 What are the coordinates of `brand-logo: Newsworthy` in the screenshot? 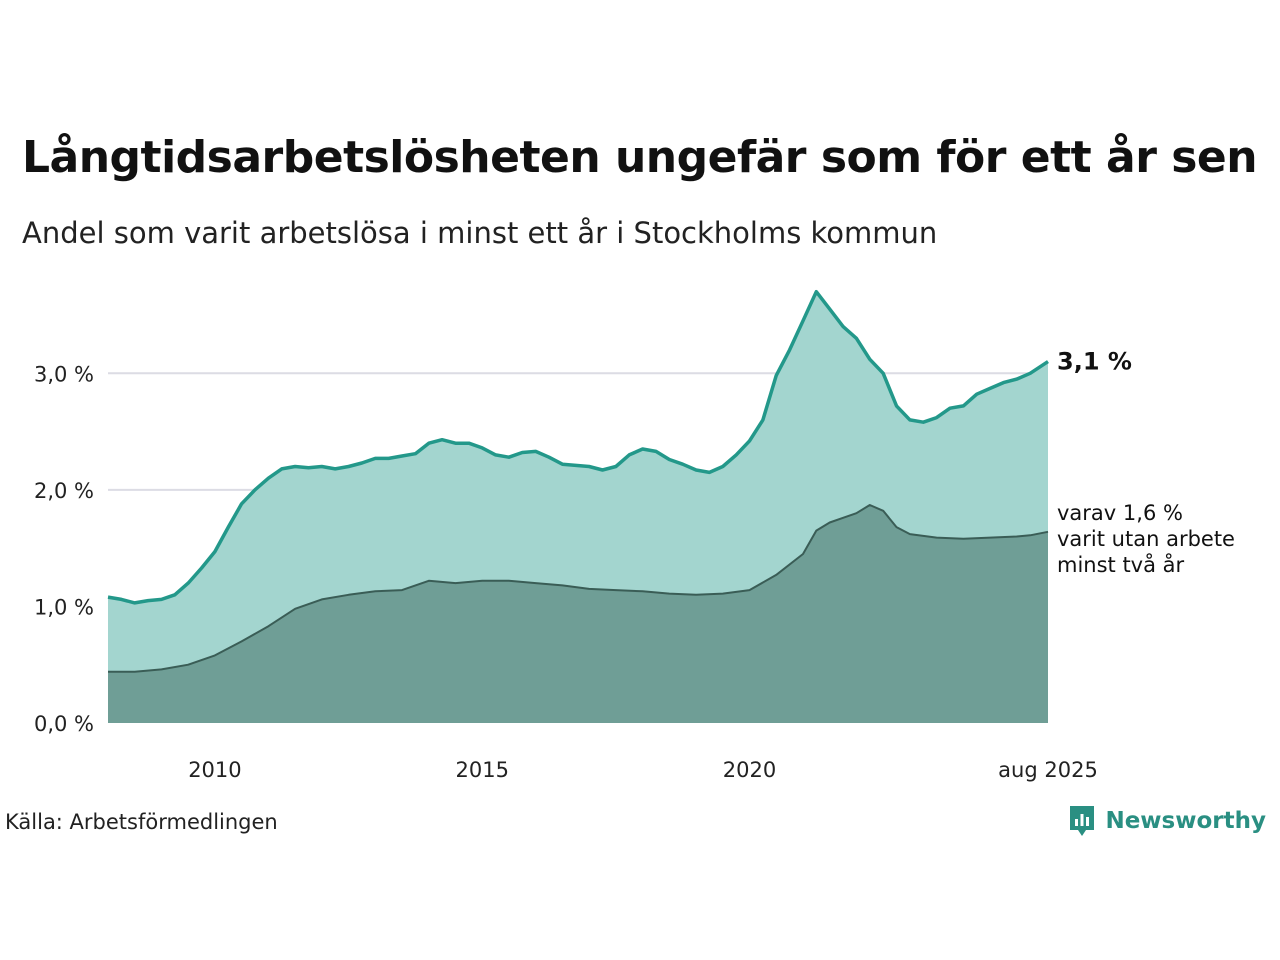 It's located at (1166, 821).